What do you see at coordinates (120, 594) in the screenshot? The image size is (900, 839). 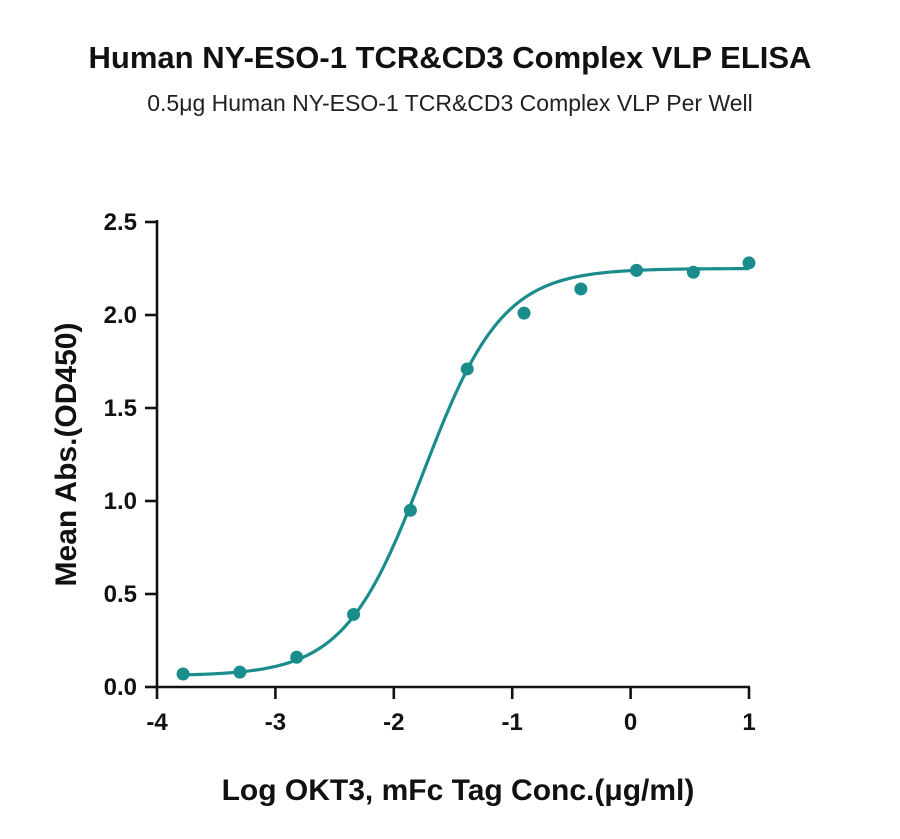 I see `y-tick-label: 0.5` at bounding box center [120, 594].